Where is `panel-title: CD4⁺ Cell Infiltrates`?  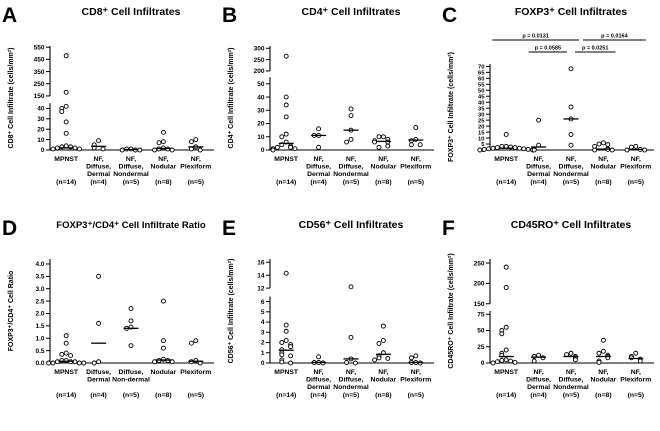
panel-title: CD4⁺ Cell Infiltrates is located at coordinates (351, 12).